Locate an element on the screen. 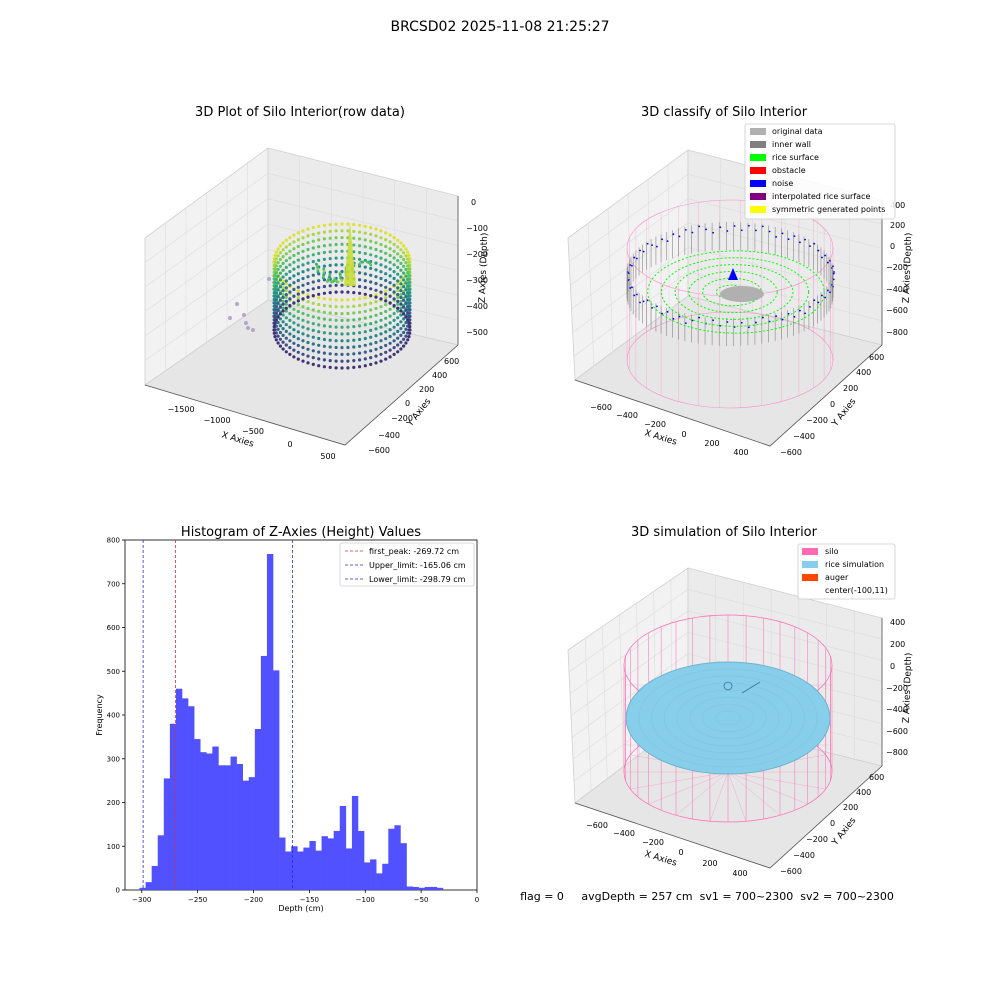 This screenshot has width=1000, height=1000. original-data-cluster is located at coordinates (742, 294).